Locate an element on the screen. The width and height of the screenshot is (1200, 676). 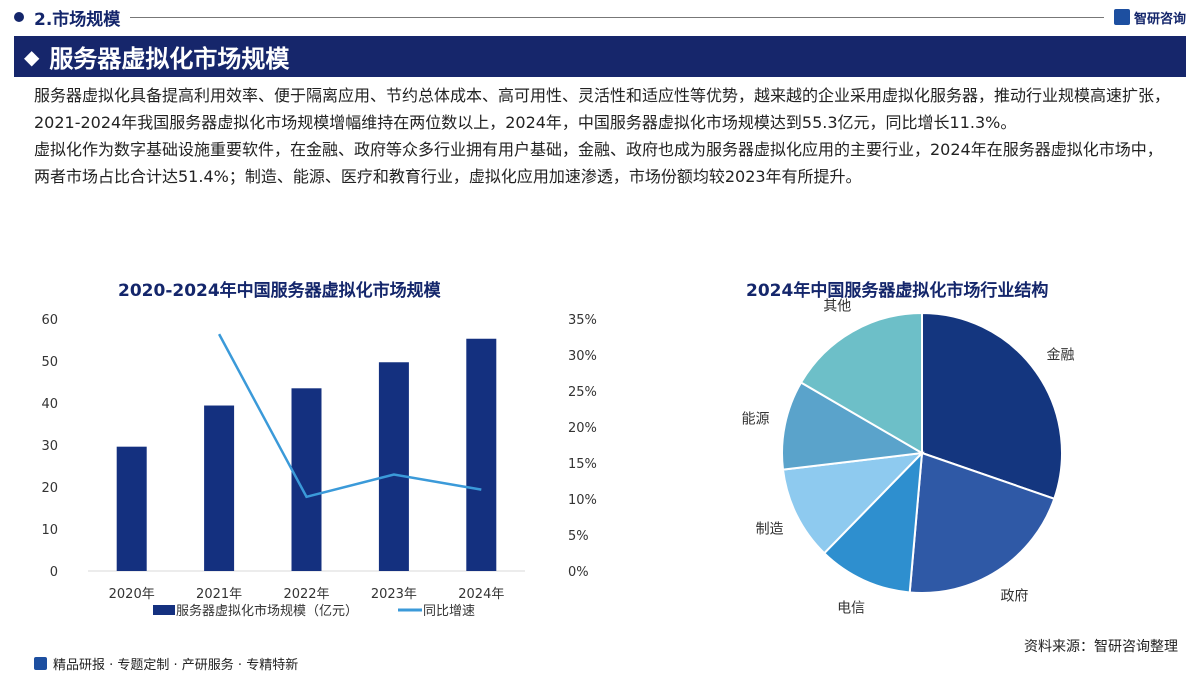
growth-line is located at coordinates (349, 416).